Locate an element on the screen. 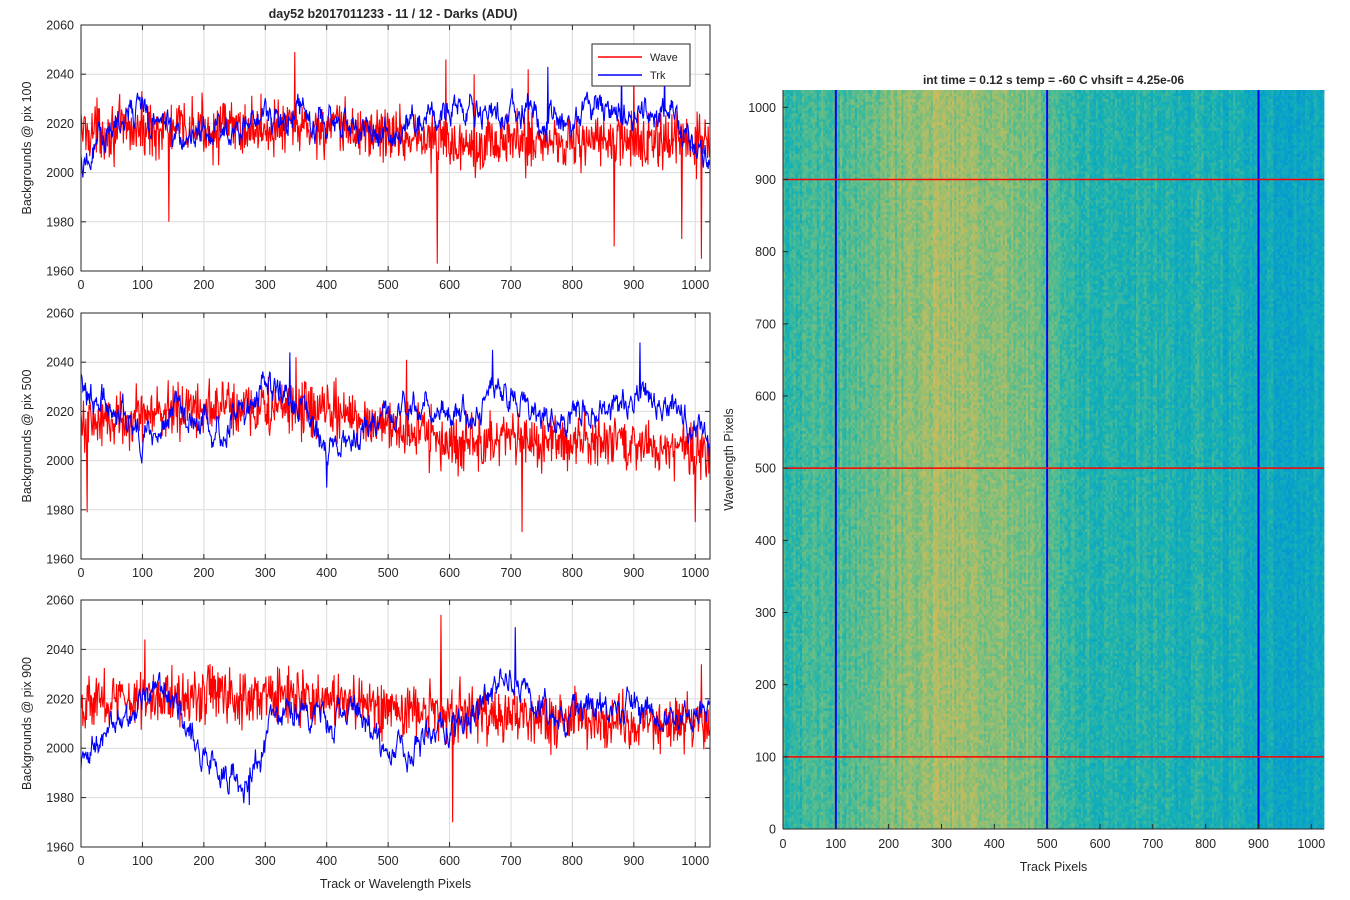 The image size is (1350, 900). x-axis-label: Track or Wavelength Pixels is located at coordinates (395, 884).